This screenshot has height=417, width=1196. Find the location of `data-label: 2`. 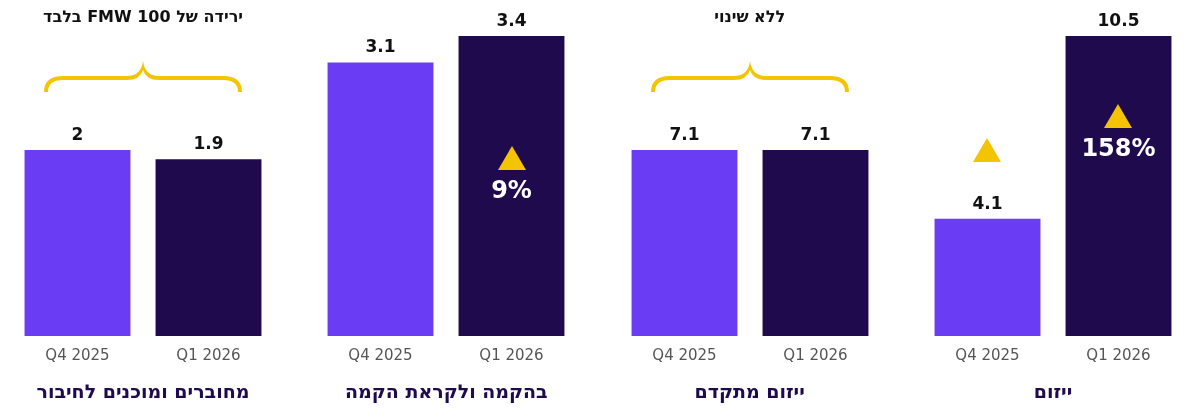

data-label: 2 is located at coordinates (77, 133).